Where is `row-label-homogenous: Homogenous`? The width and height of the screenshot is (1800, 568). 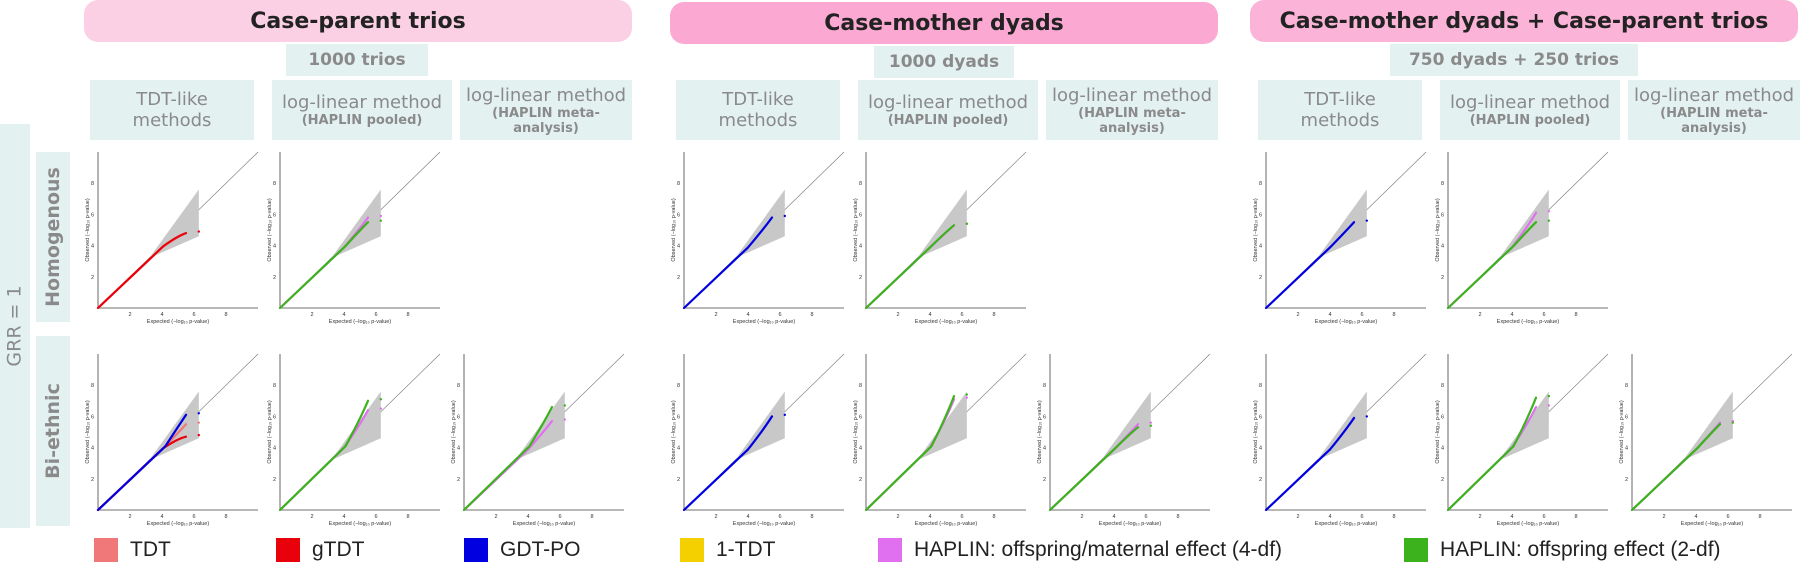 row-label-homogenous: Homogenous is located at coordinates (53, 237).